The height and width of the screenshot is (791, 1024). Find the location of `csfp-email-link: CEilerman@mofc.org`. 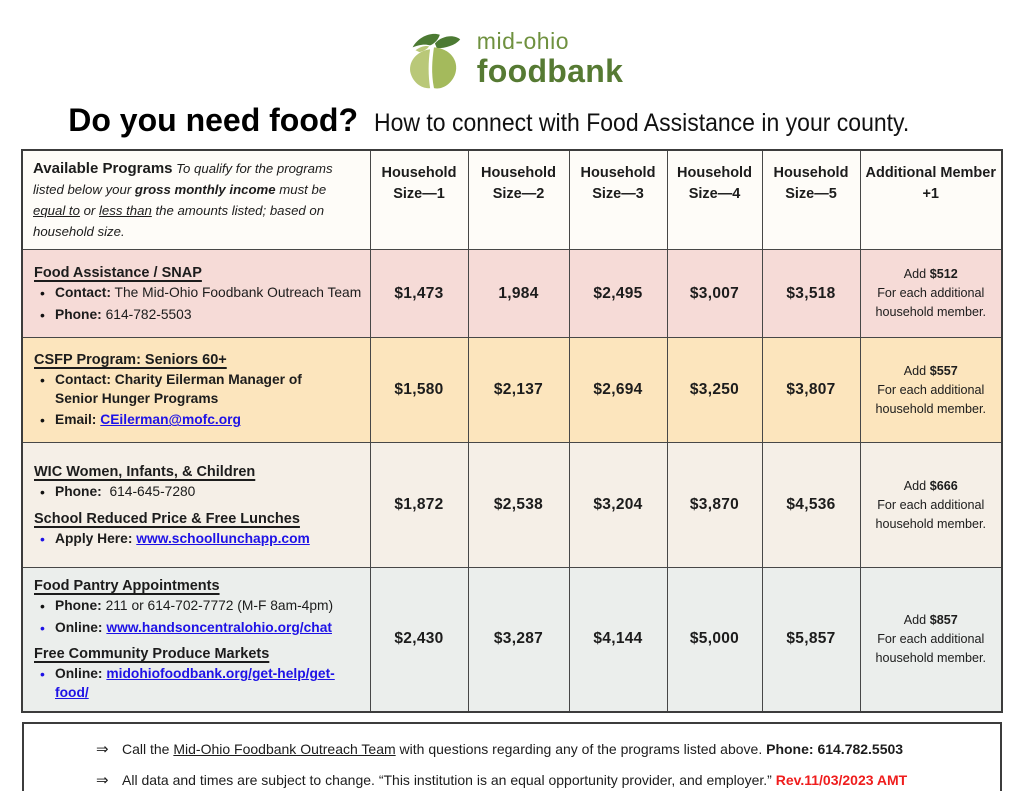

csfp-email-link: CEilerman@mofc.org is located at coordinates (170, 420).